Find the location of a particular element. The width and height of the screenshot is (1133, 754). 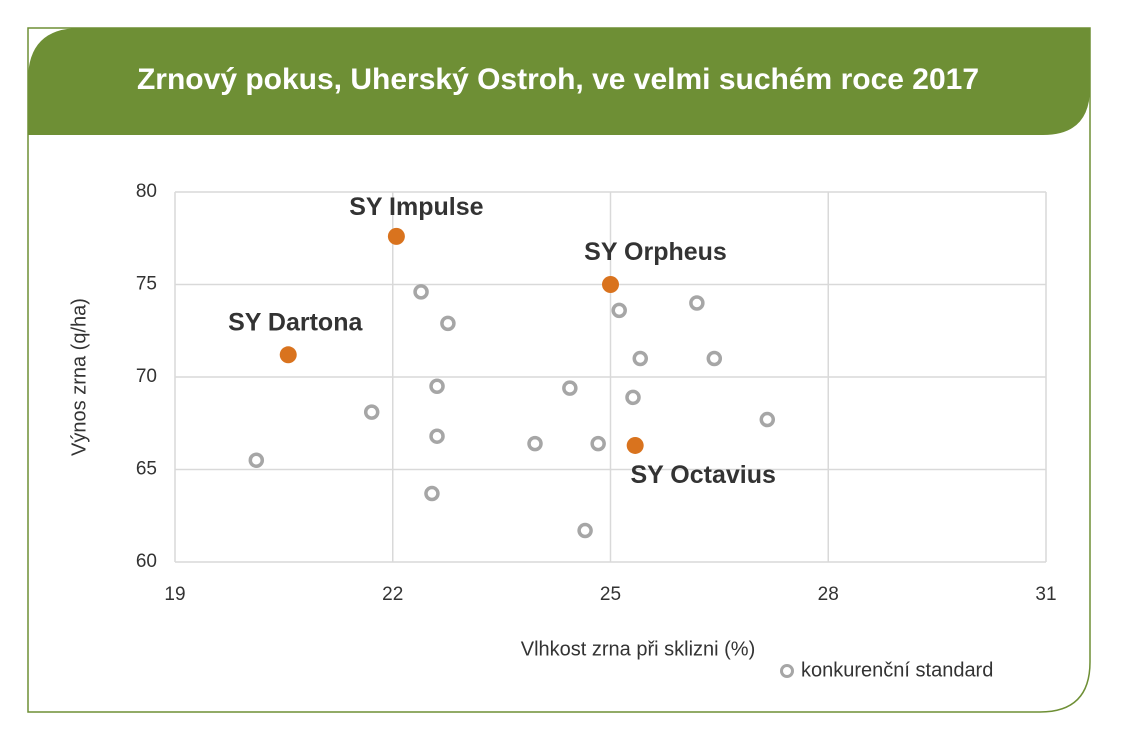

x-tick-label: 31 is located at coordinates (1045, 594).